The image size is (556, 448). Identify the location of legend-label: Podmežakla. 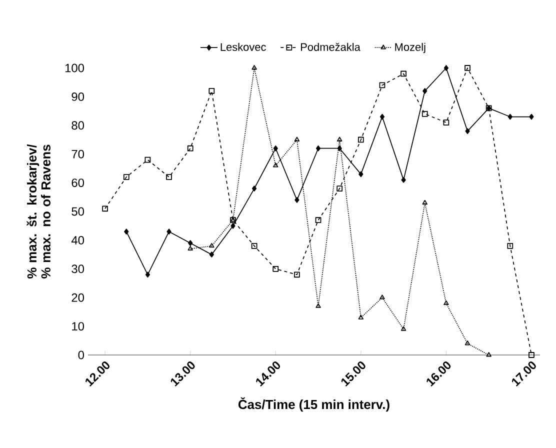
(330, 46).